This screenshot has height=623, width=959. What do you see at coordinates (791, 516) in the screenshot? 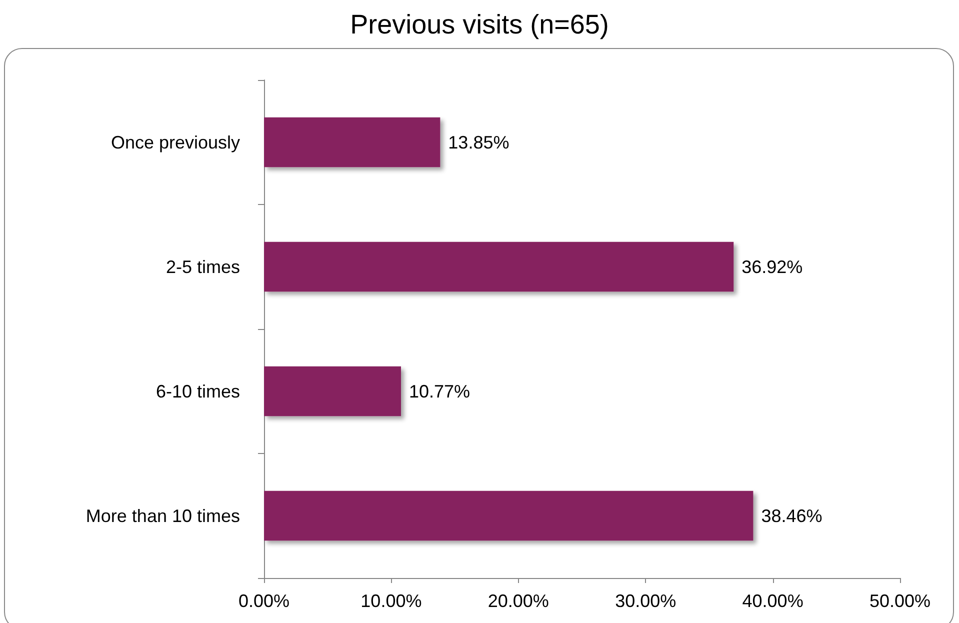
I see `data-label: 38.46%` at bounding box center [791, 516].